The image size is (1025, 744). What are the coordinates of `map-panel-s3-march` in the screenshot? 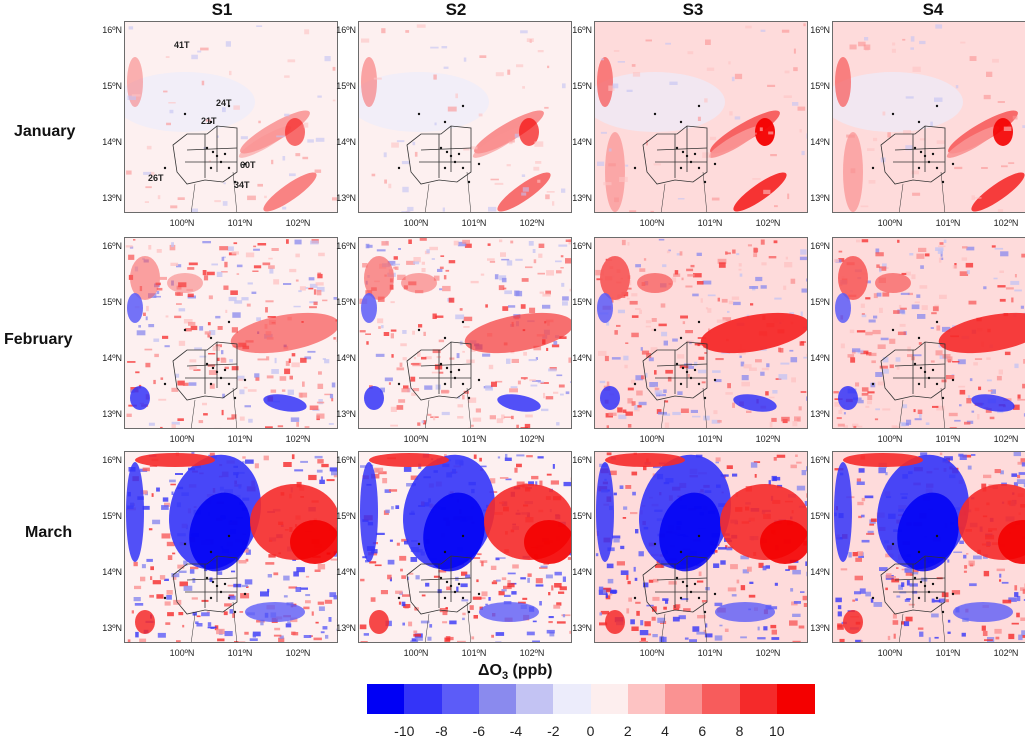 It's located at (701, 547).